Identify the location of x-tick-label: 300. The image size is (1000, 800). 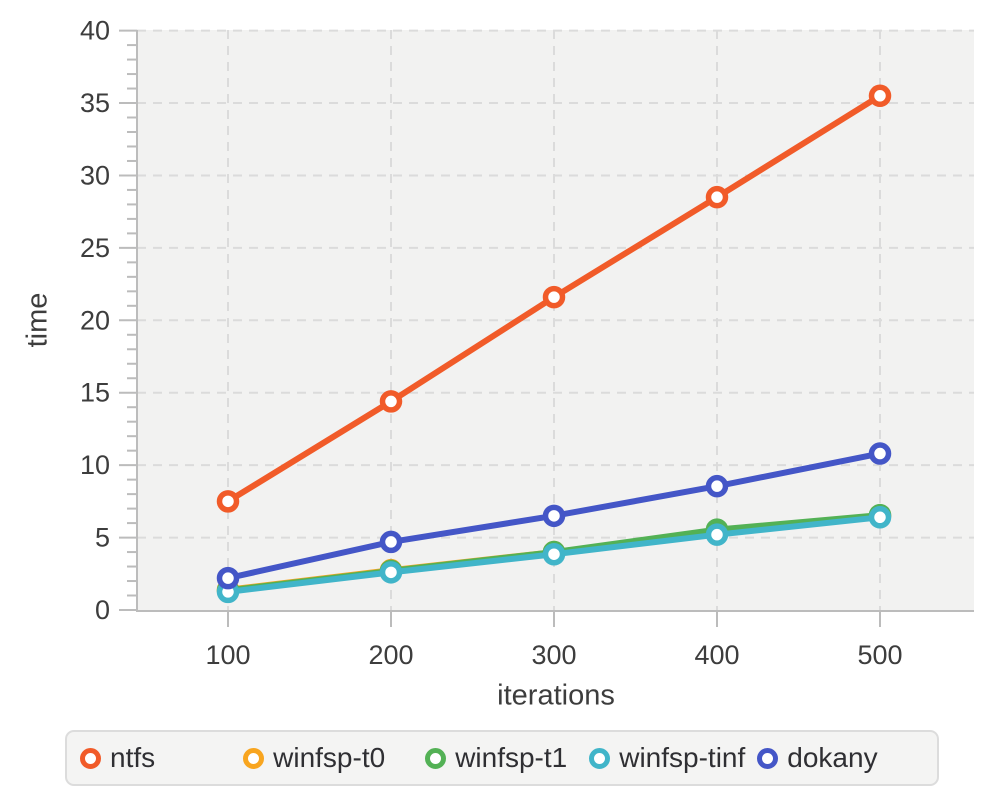
(553, 655).